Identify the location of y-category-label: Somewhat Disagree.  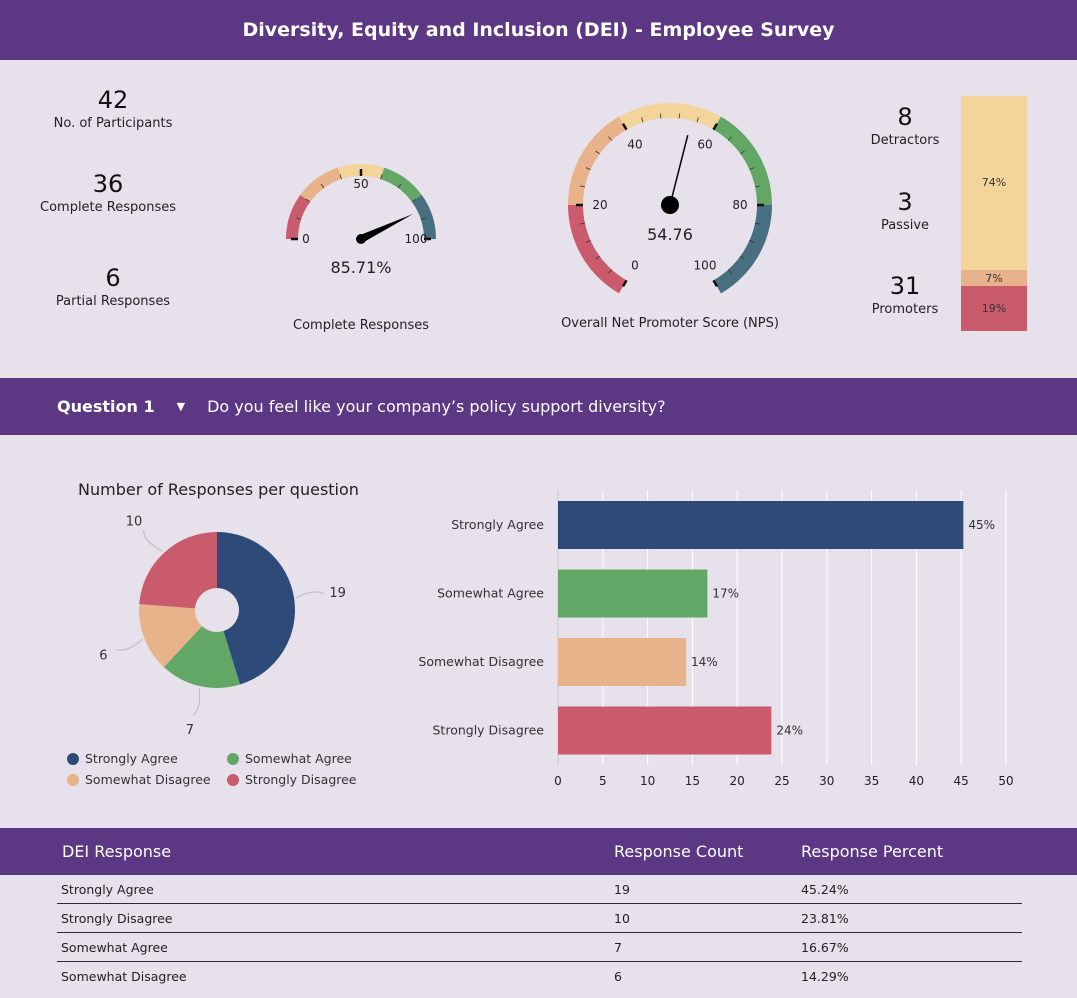
(481, 661).